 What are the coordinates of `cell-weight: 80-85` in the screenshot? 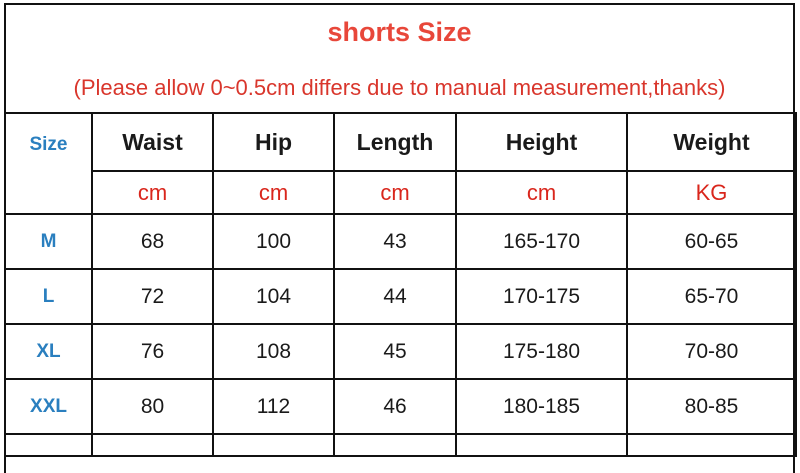 It's located at (711, 406).